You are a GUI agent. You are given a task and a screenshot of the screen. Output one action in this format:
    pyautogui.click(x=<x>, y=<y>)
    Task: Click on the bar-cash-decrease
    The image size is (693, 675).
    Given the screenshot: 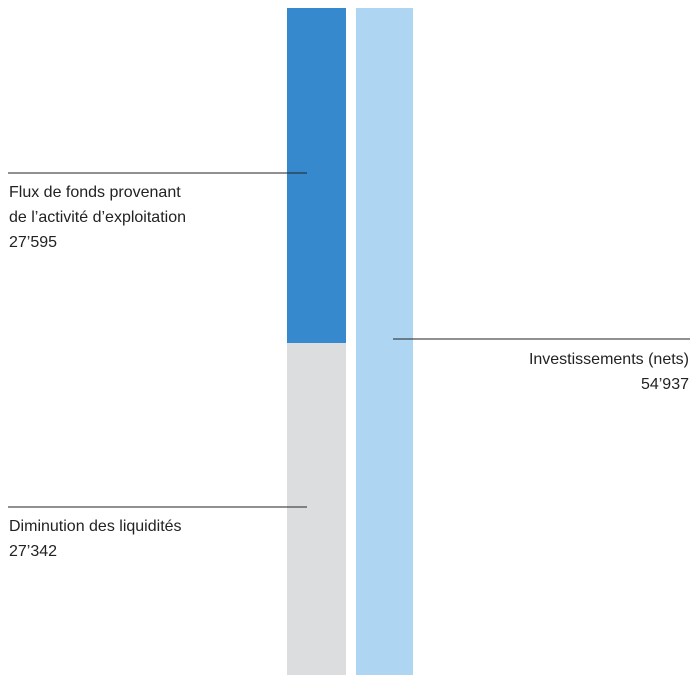 What is the action you would take?
    pyautogui.click(x=316, y=509)
    